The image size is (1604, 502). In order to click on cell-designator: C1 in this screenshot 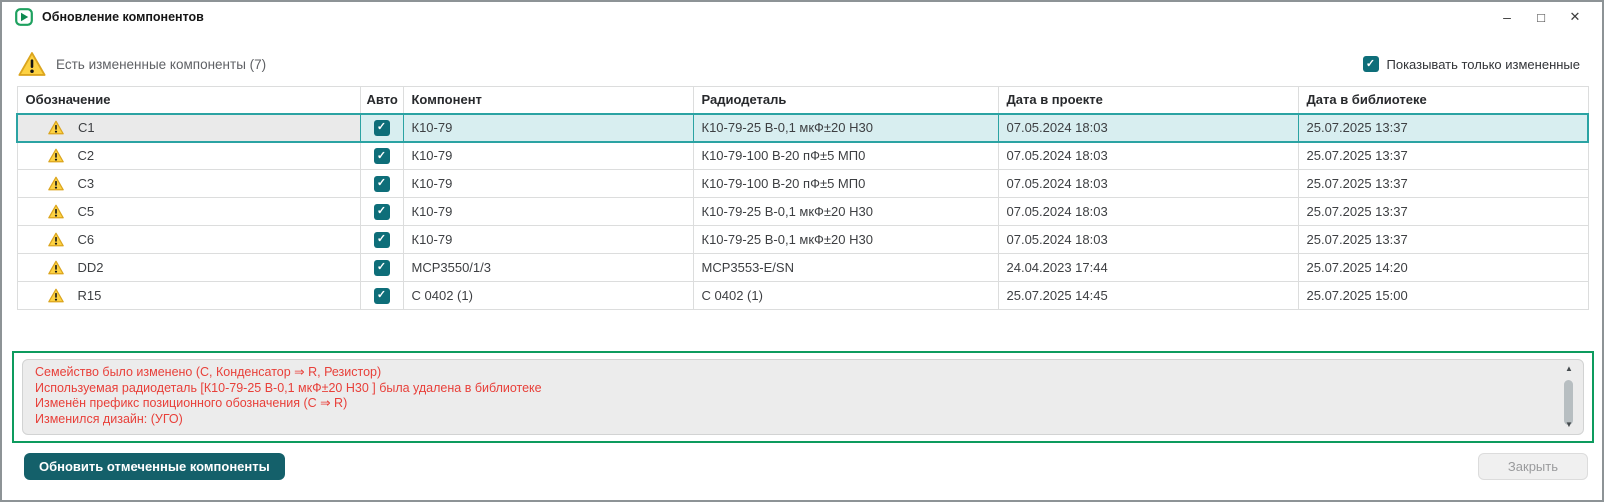, I will do `click(188, 127)`.